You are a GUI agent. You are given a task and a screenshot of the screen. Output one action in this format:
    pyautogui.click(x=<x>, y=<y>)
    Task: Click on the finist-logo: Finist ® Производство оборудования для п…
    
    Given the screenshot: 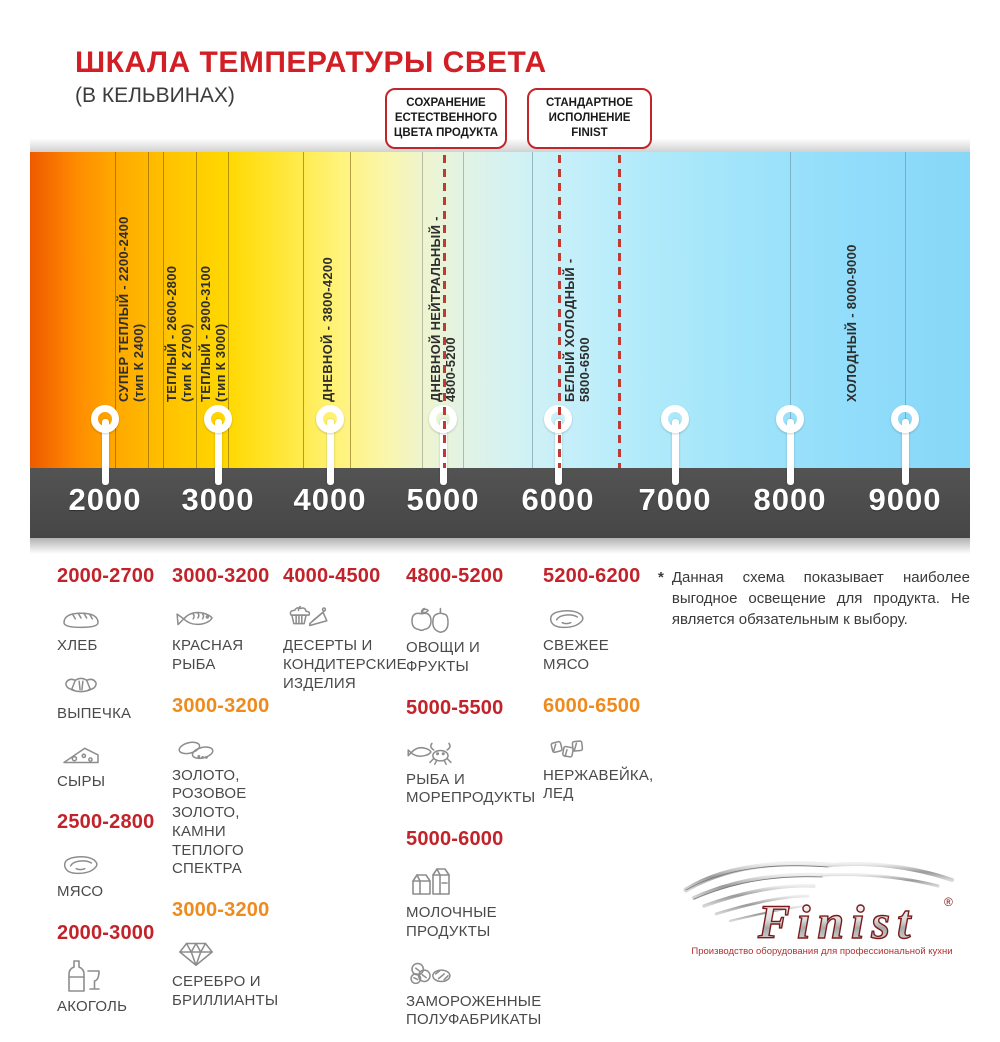 What is the action you would take?
    pyautogui.click(x=818, y=905)
    